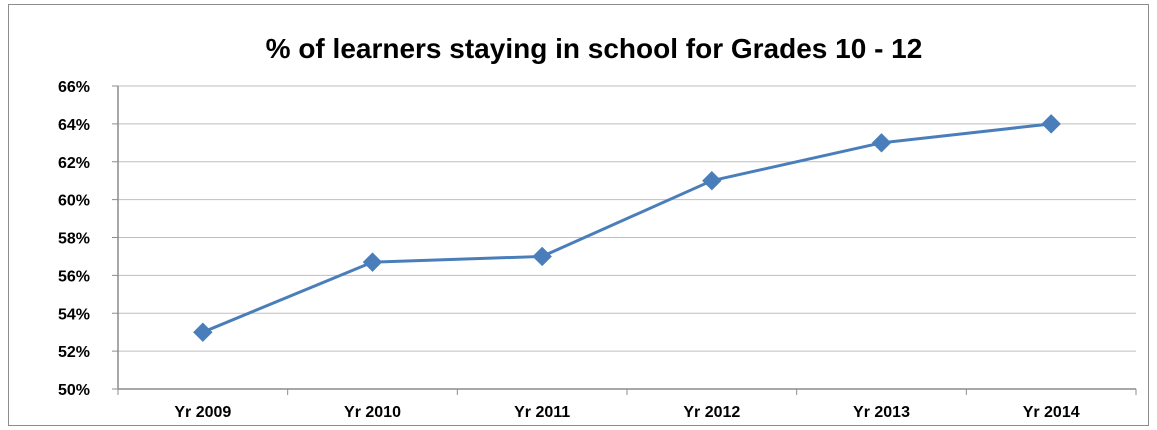 The width and height of the screenshot is (1157, 430). Describe the element at coordinates (1051, 412) in the screenshot. I see `x-tick-label: Yr 2014` at that location.